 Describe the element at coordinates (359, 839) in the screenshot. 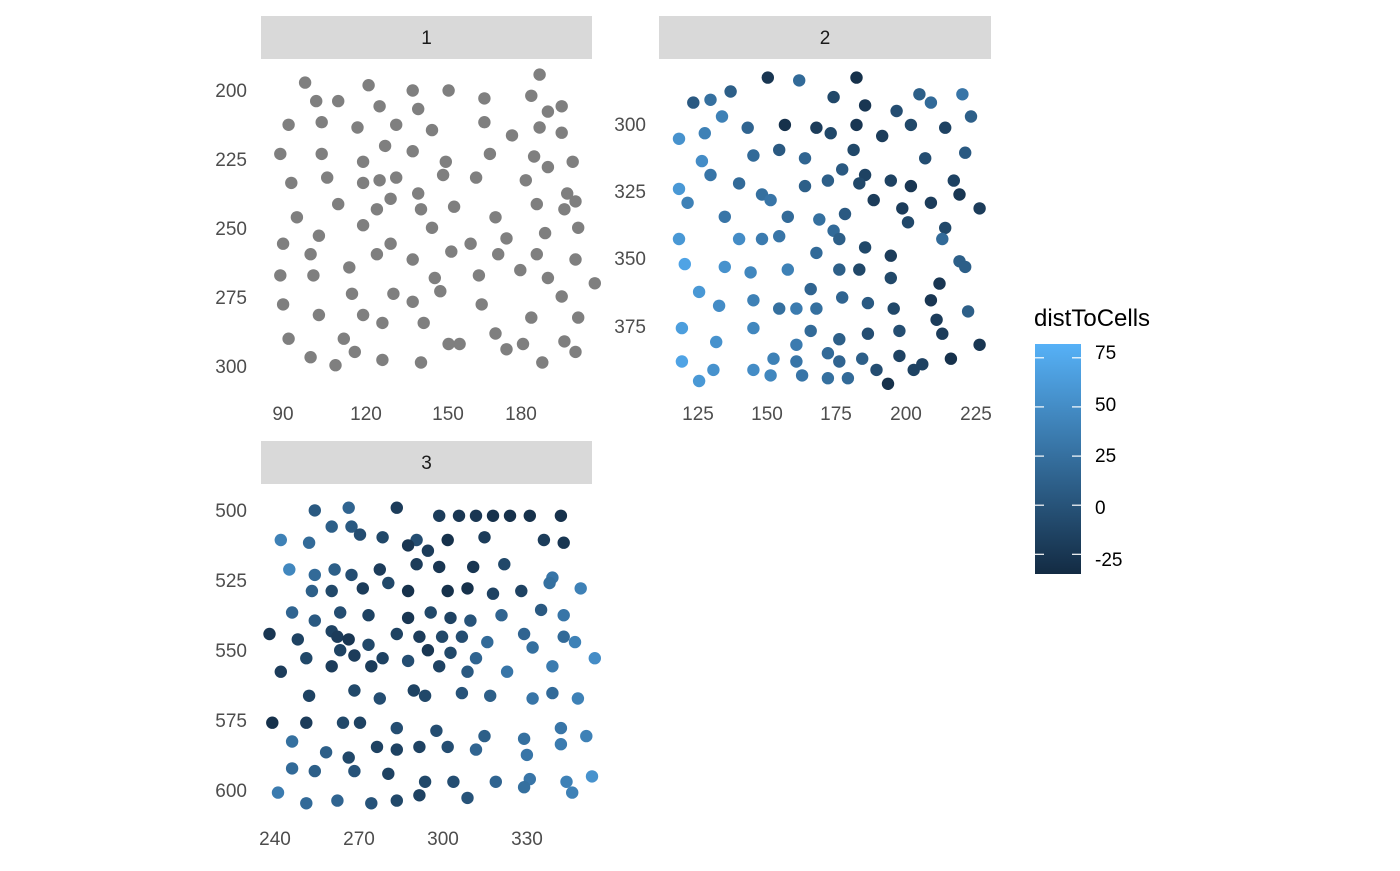

I see `x-tick-label: 270` at that location.